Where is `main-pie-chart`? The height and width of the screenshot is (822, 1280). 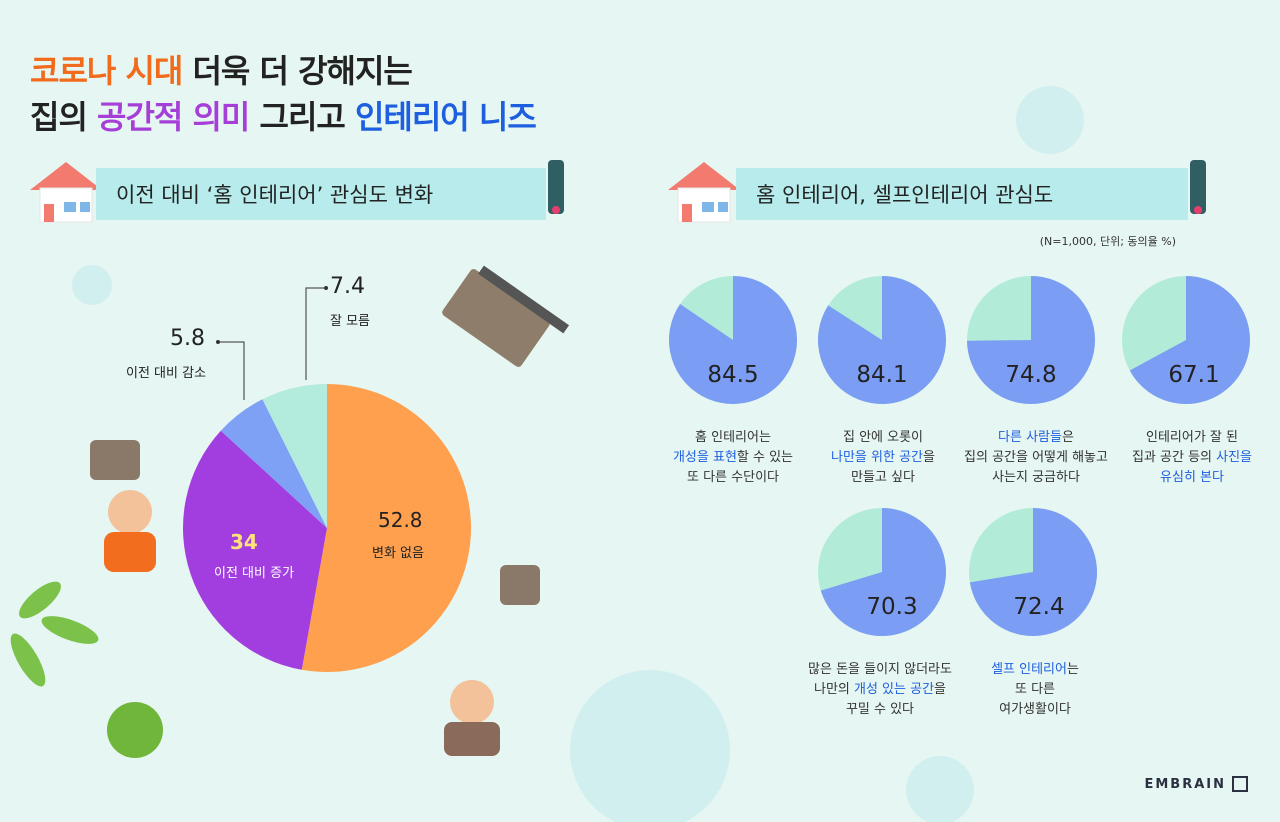
main-pie-chart is located at coordinates (326, 528).